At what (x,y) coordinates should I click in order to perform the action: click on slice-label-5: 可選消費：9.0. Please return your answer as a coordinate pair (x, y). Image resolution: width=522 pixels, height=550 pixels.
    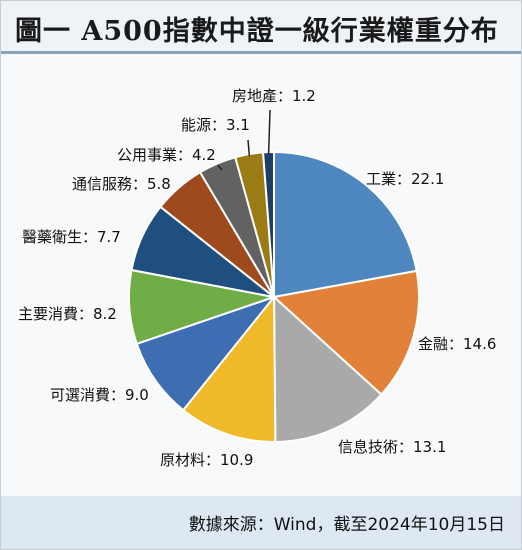
    Looking at the image, I should click on (99, 395).